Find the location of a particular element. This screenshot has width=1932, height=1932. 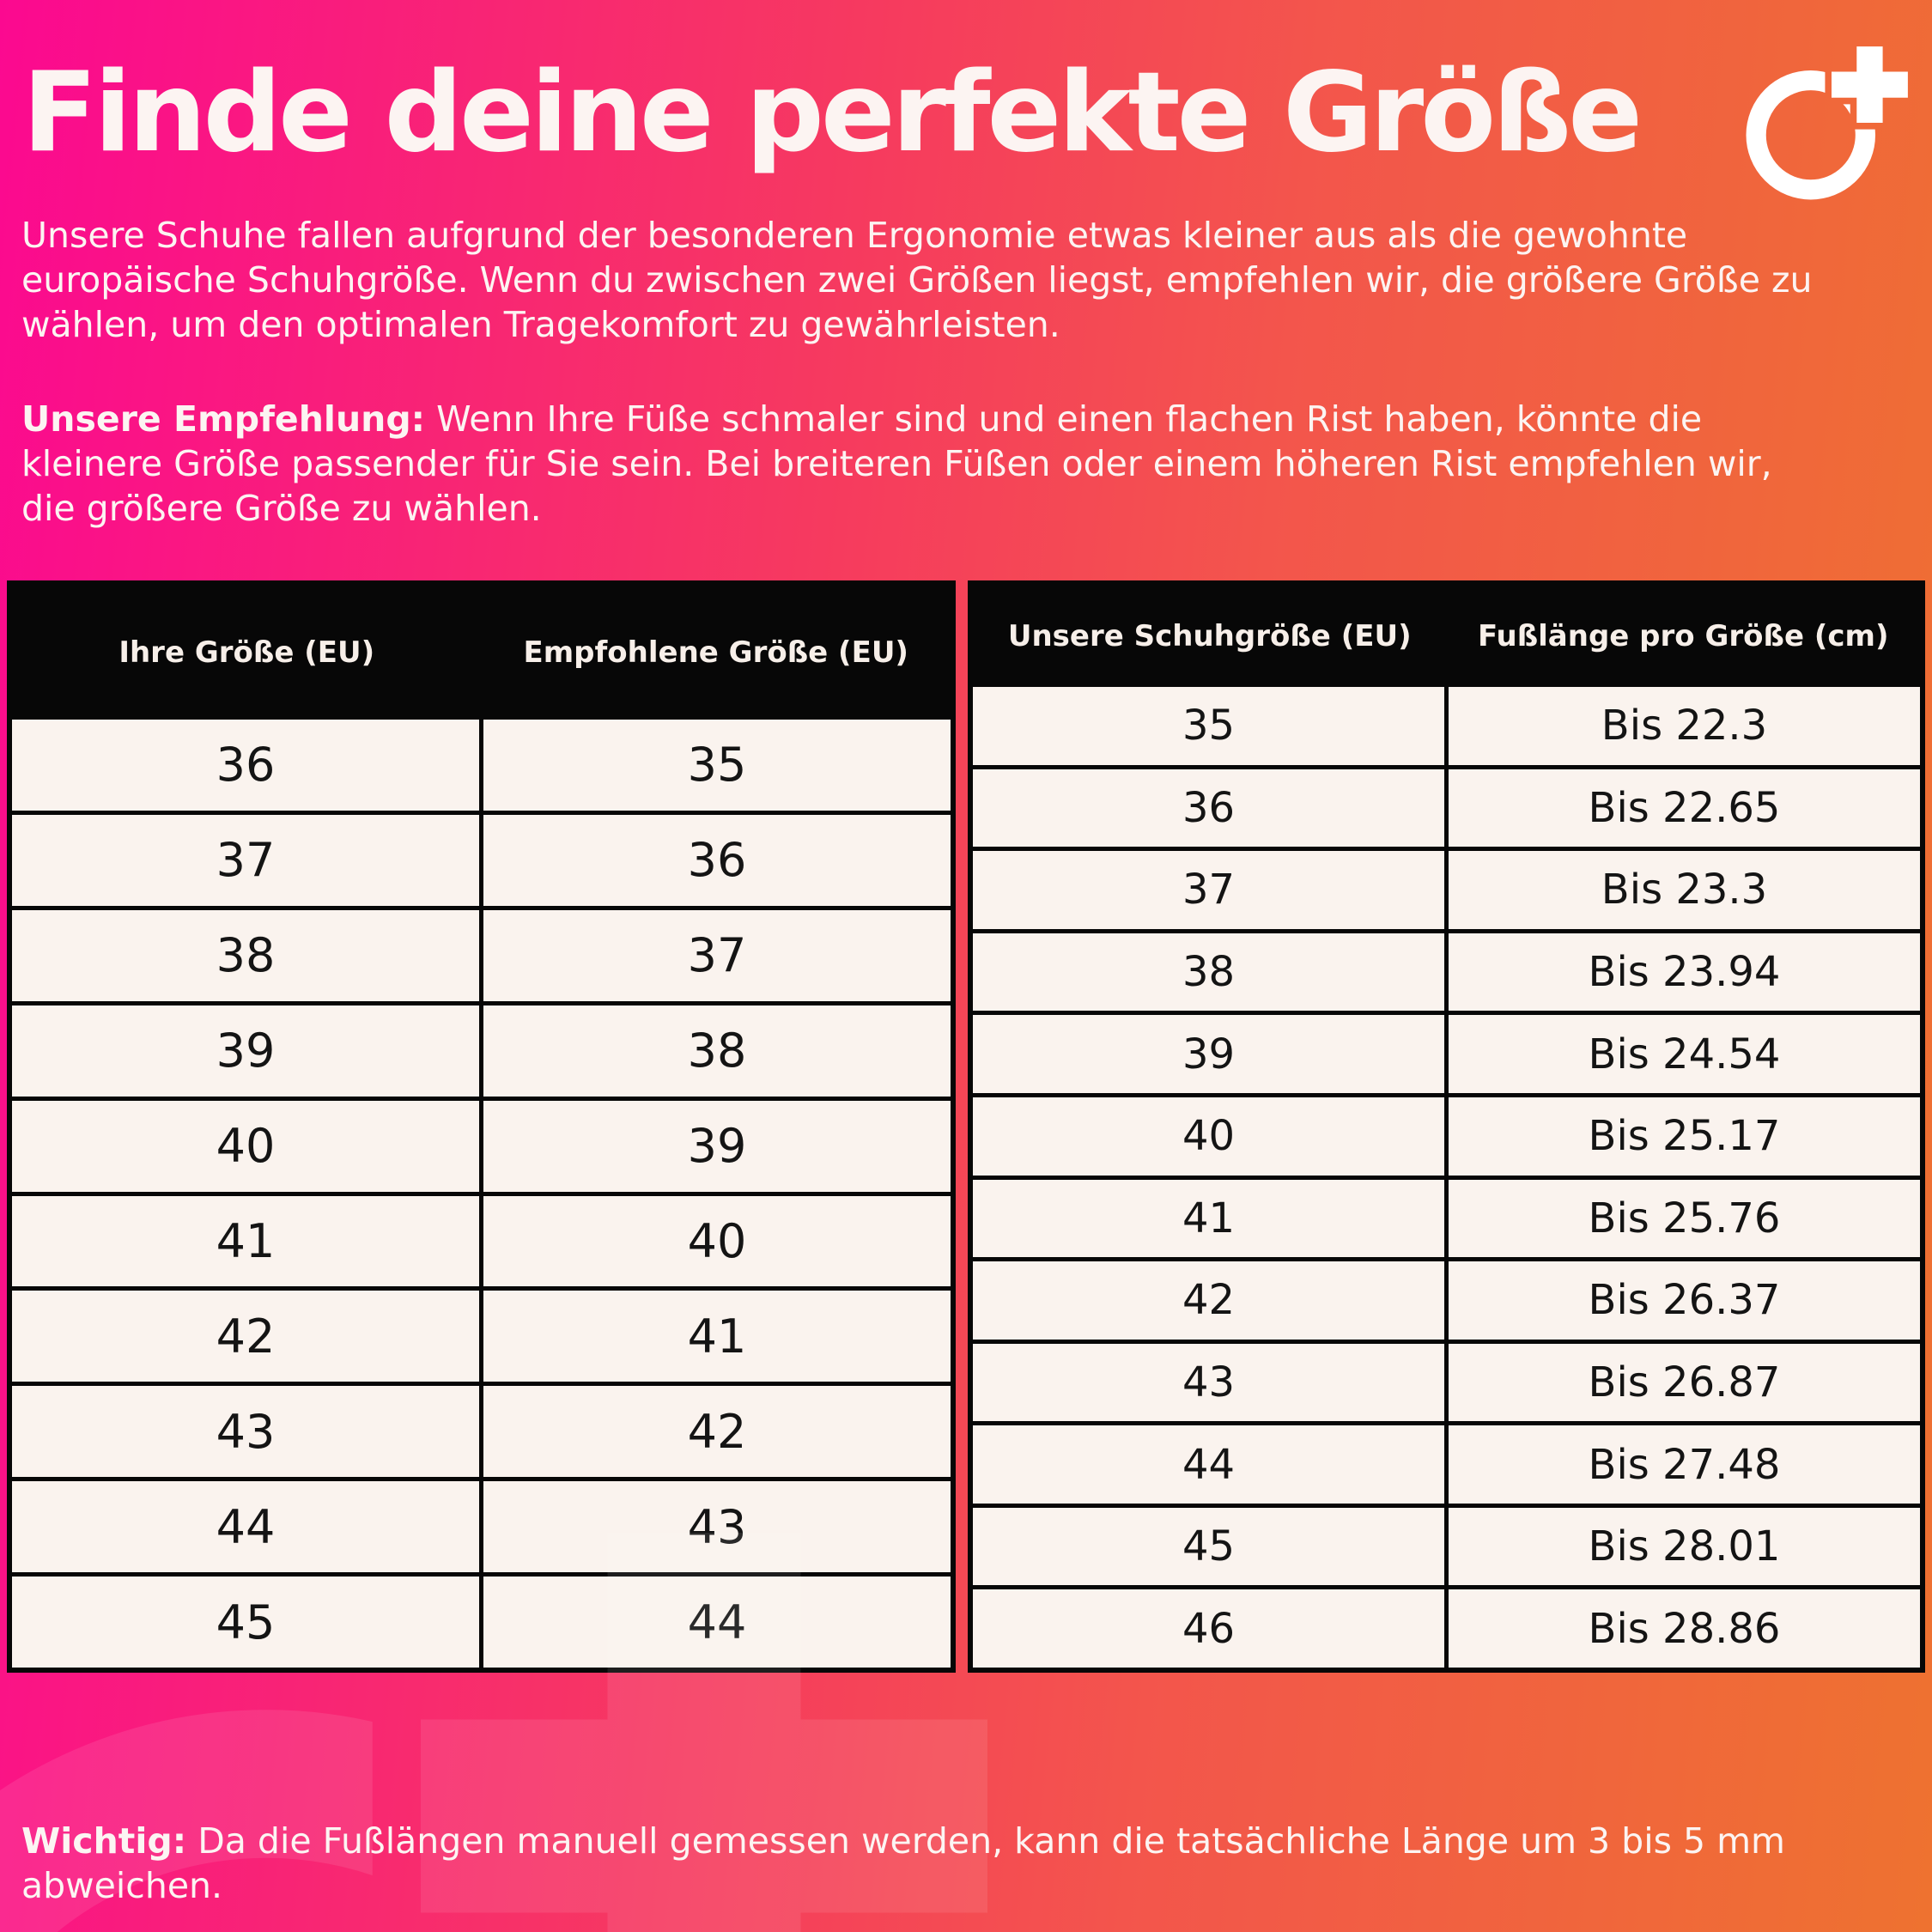

column-header-your-size: Ihre Größe (EU) is located at coordinates (247, 652).